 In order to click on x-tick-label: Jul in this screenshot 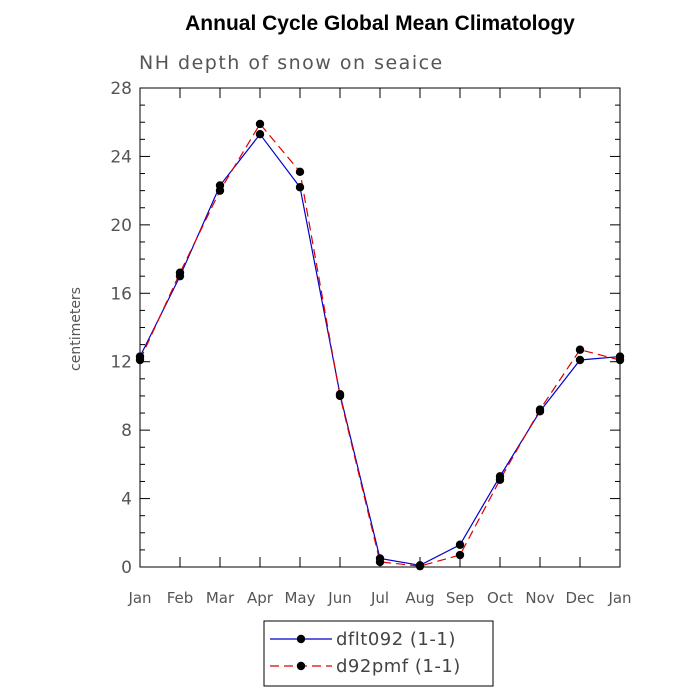, I will do `click(379, 598)`.